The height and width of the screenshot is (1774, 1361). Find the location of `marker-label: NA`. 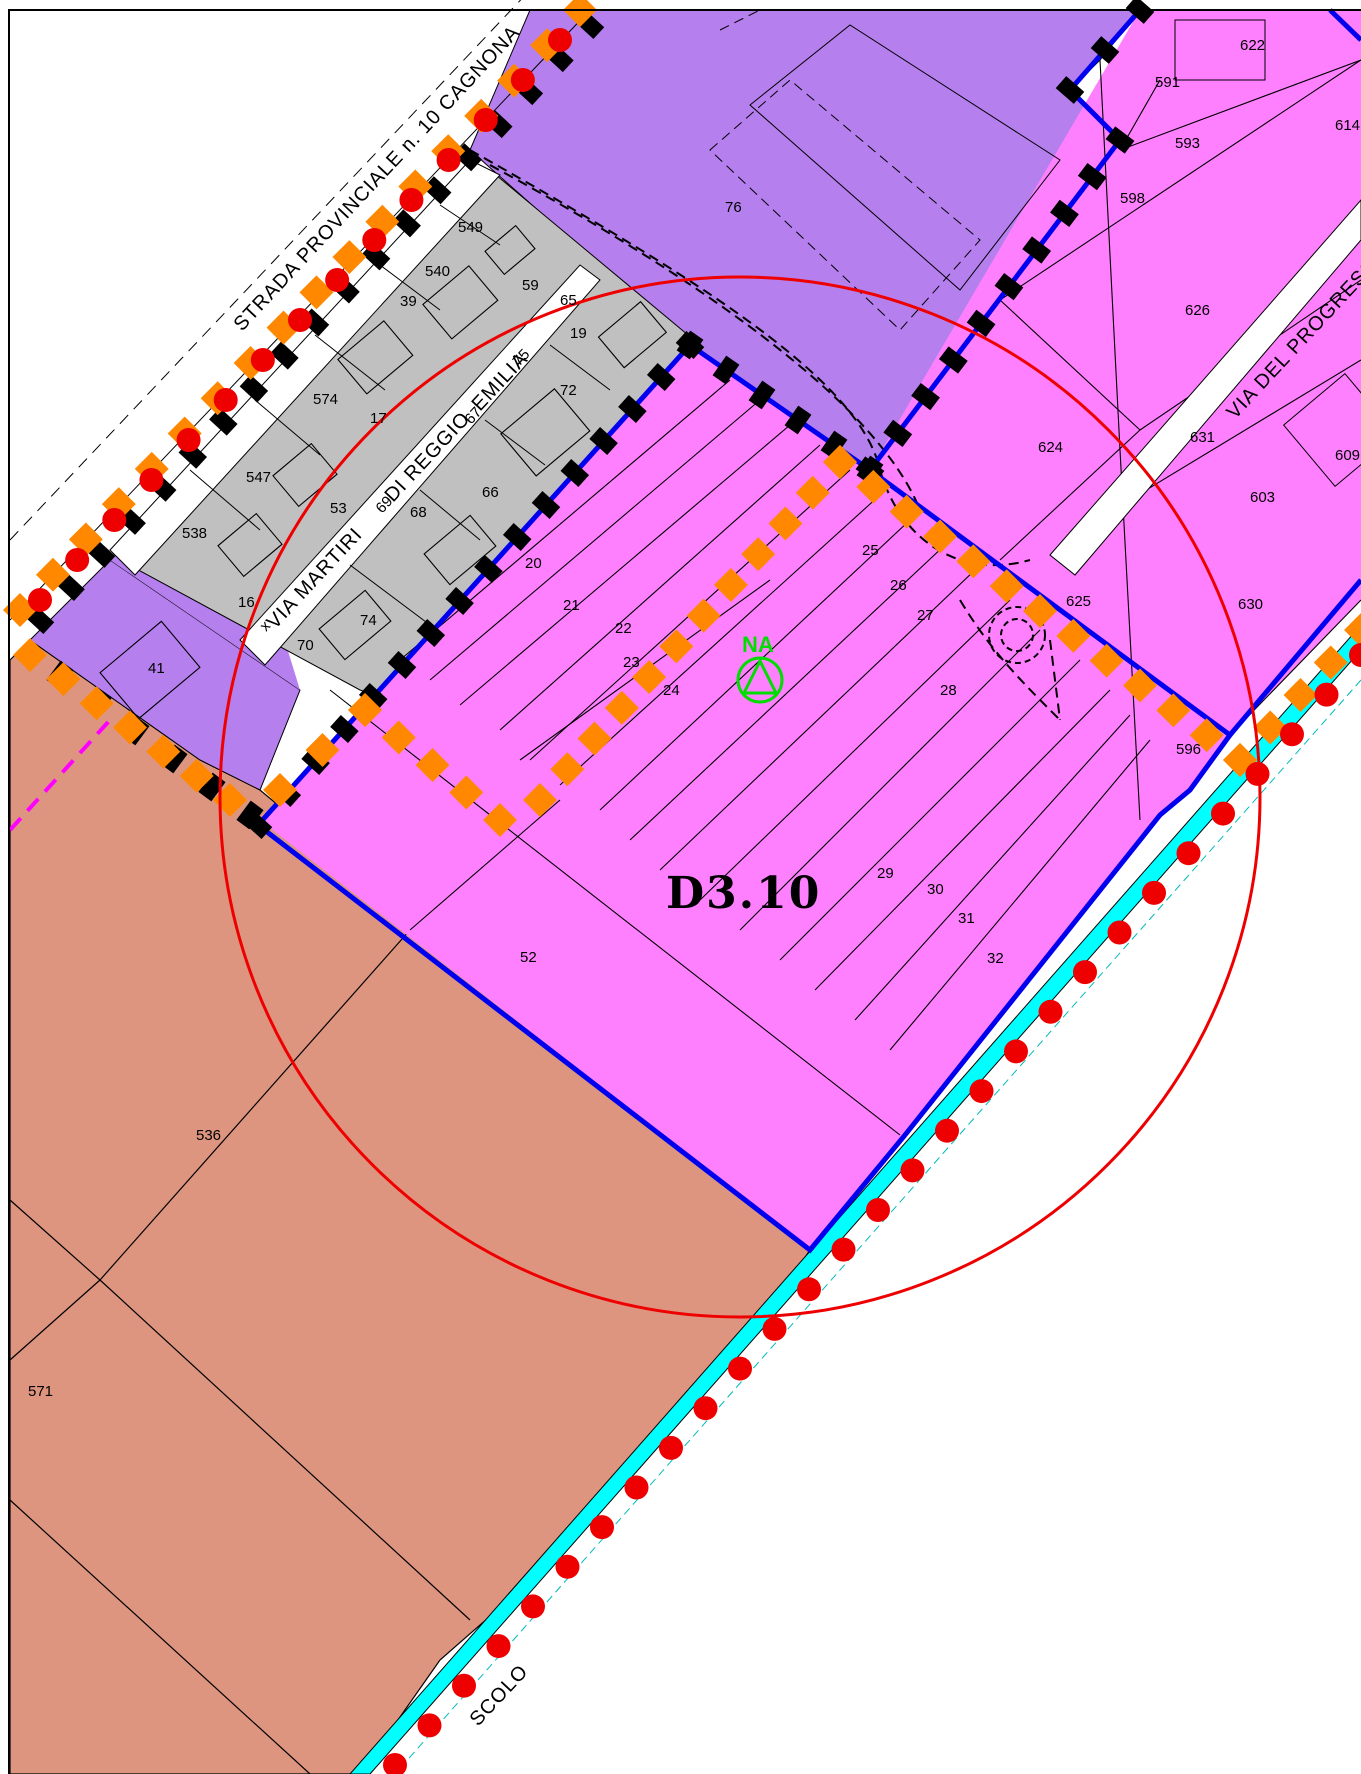

marker-label: NA is located at coordinates (758, 644).